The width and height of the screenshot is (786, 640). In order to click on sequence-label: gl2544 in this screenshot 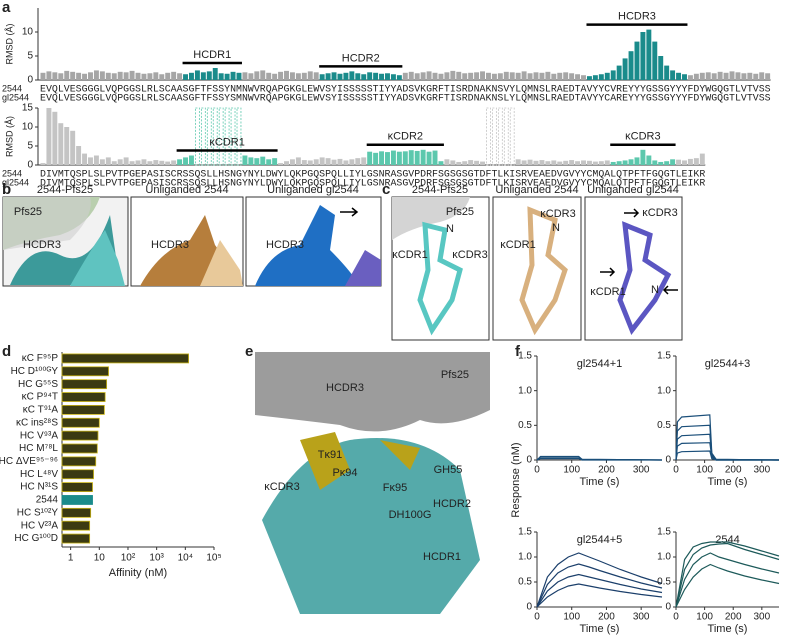, I will do `click(15, 97)`.